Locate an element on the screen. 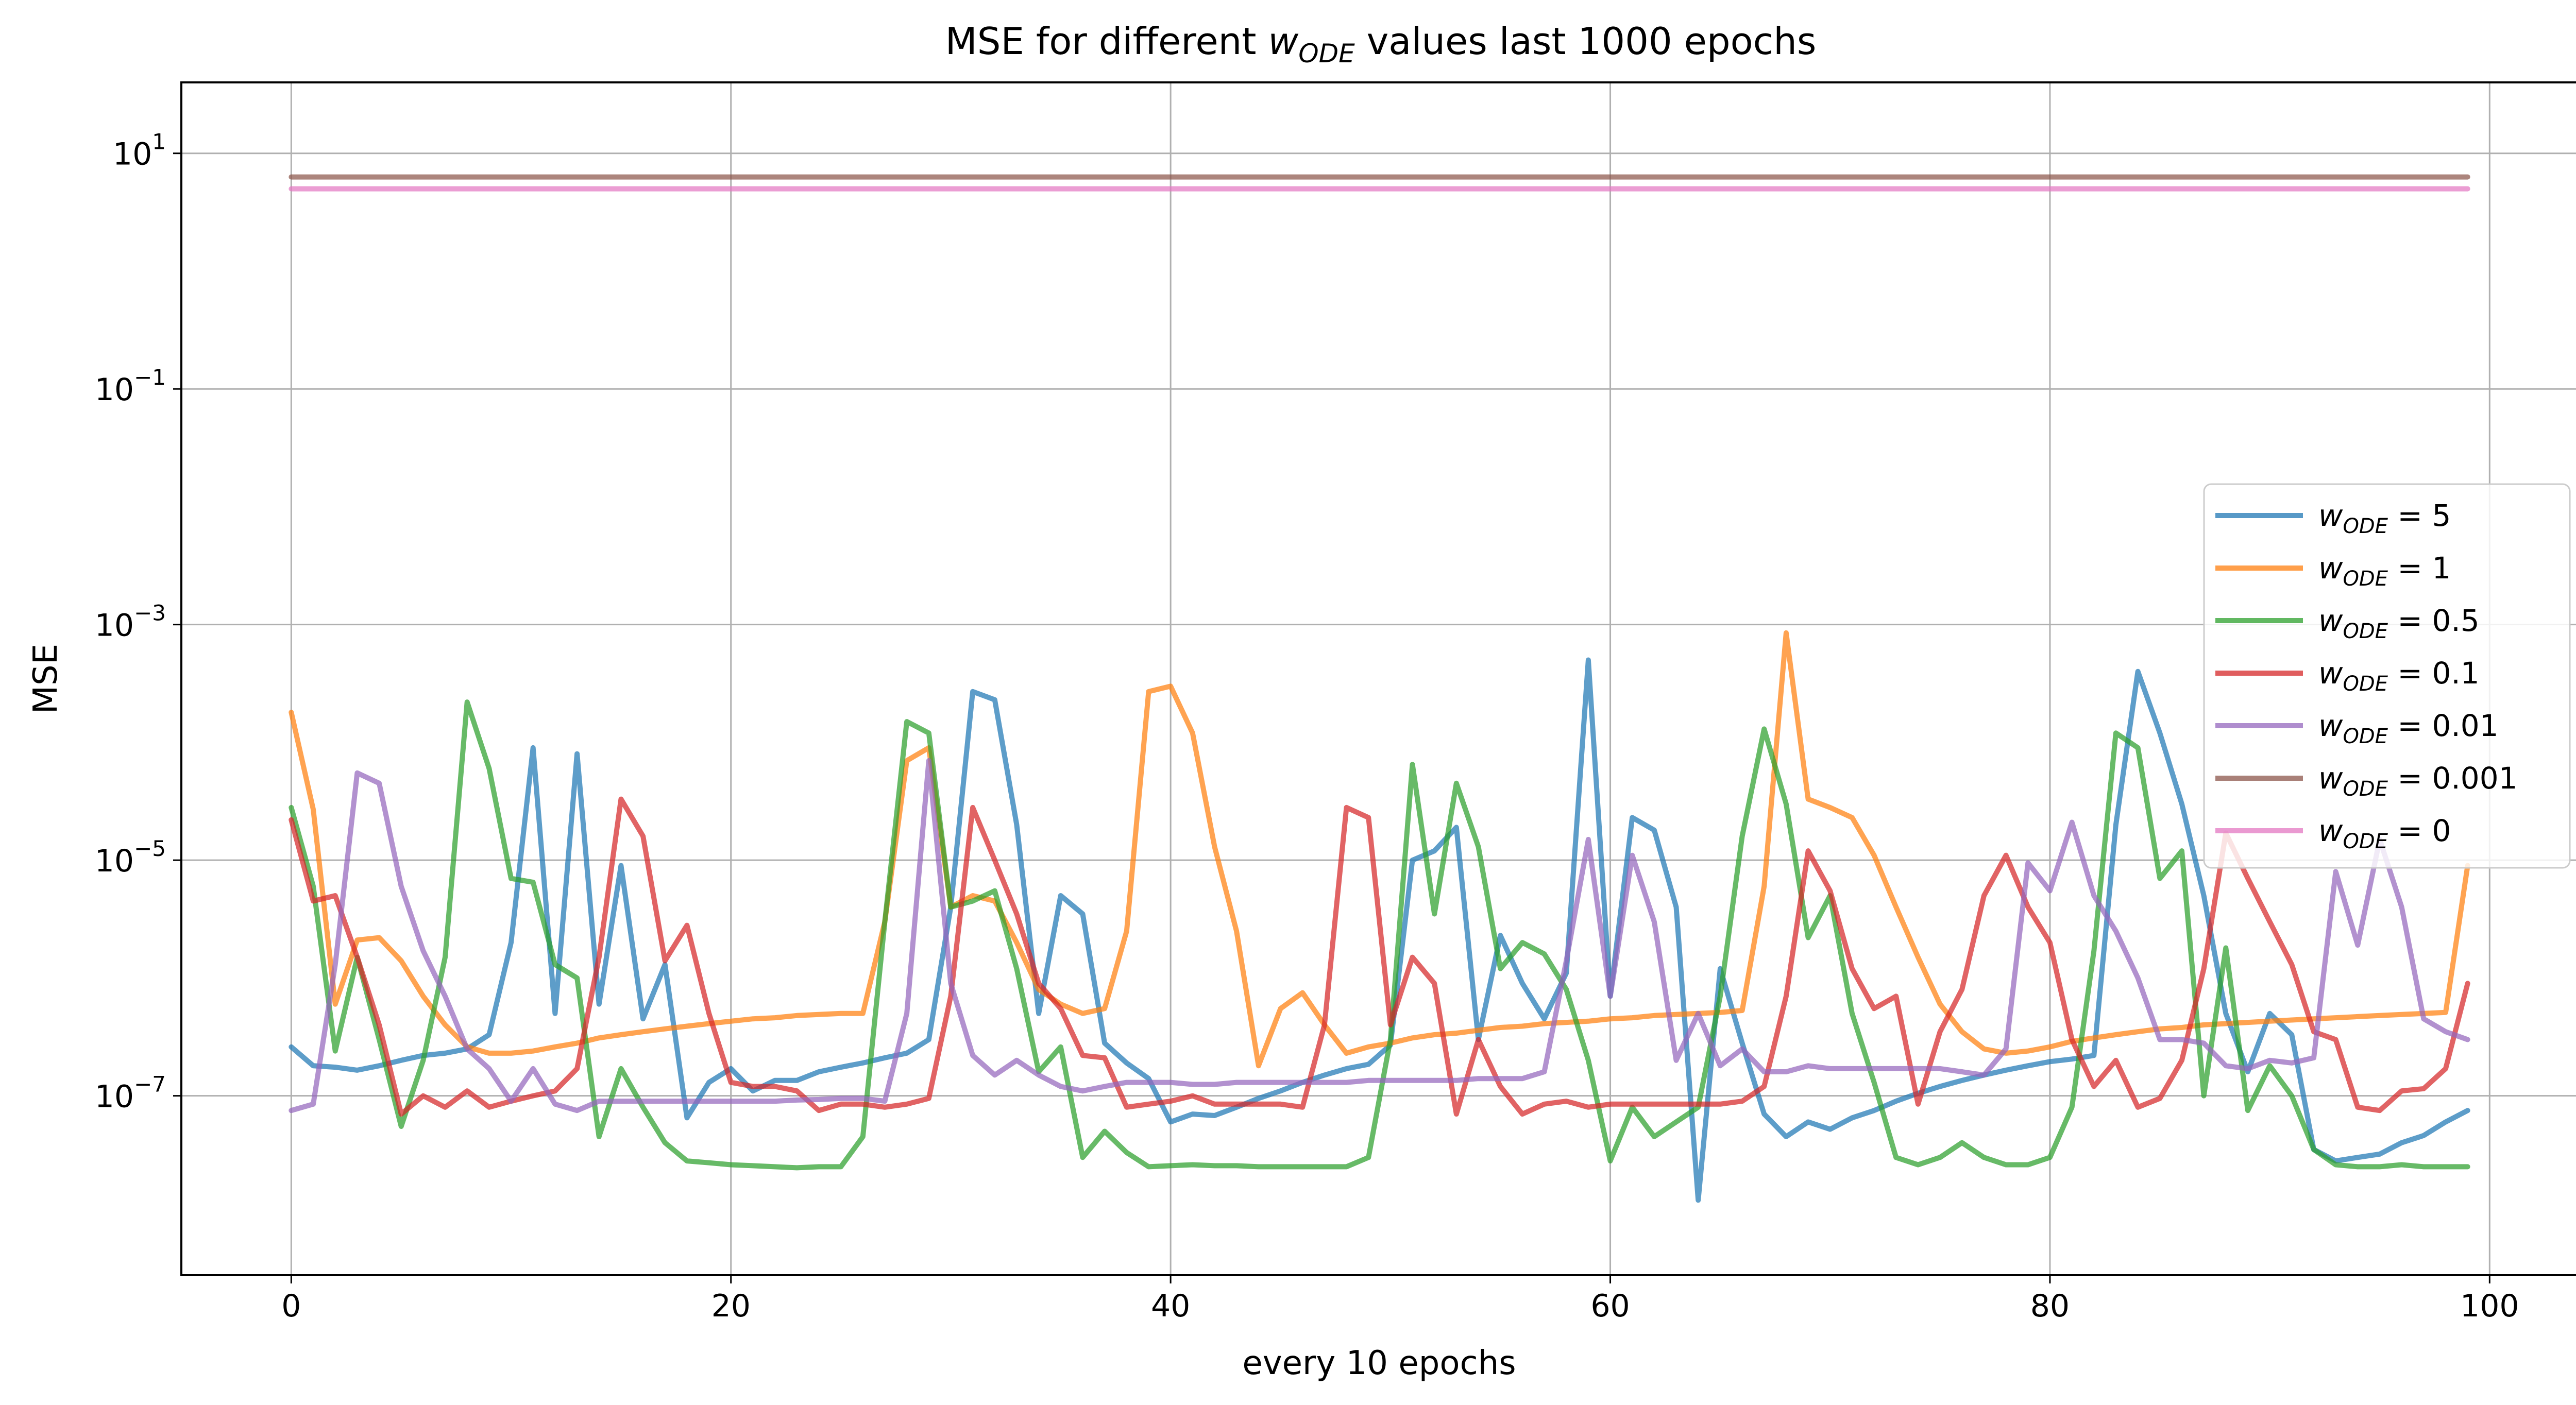 The width and height of the screenshot is (2576, 1405). y-tick-label: 10⁻¹ is located at coordinates (130, 387).